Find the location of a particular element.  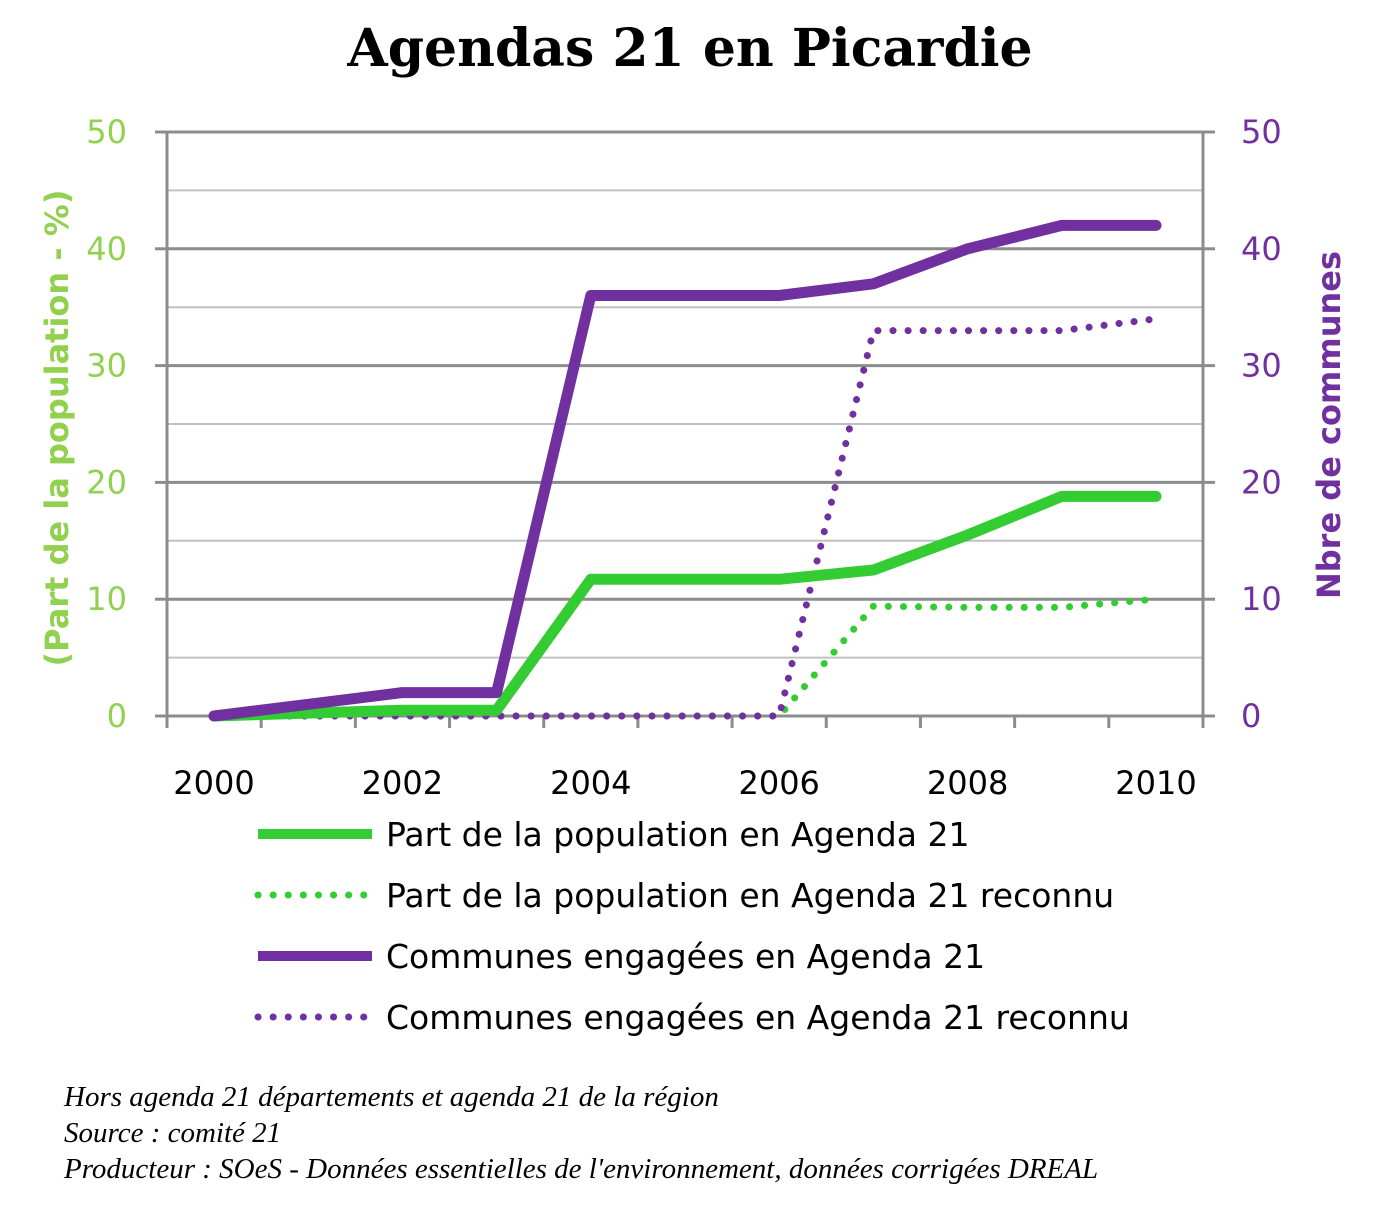

right-tick-label: 50 is located at coordinates (1261, 132).